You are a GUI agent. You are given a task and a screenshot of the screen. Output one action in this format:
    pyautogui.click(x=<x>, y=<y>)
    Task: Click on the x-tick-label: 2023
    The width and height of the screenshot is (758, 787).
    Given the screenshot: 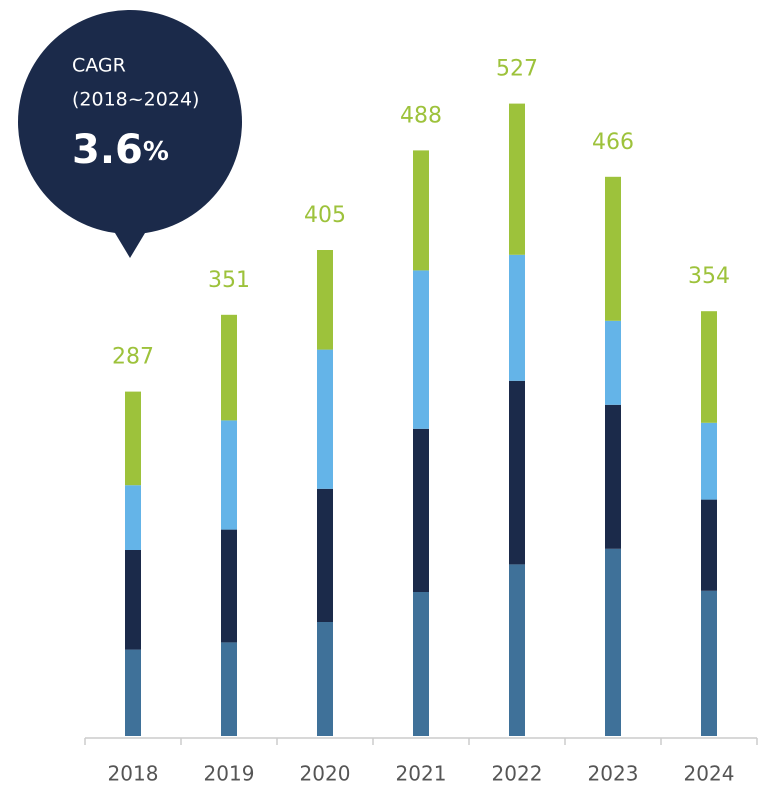 What is the action you would take?
    pyautogui.click(x=613, y=774)
    